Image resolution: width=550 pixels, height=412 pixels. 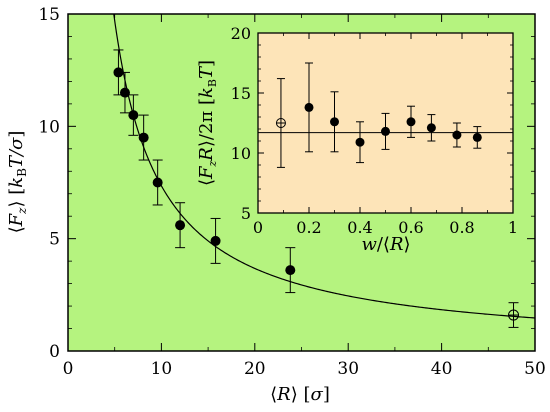 I want to click on main-y-tick-label: 0, so click(x=54, y=352).